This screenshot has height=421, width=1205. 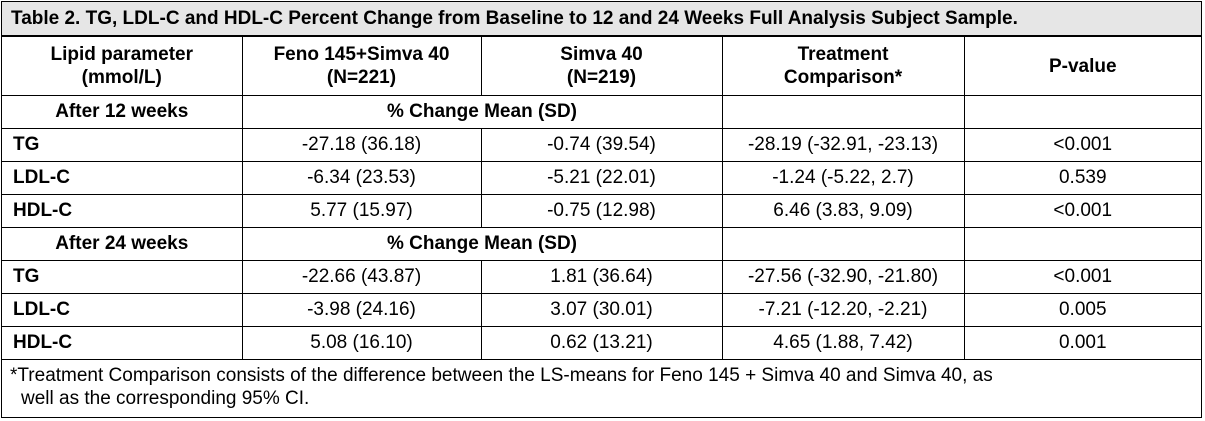 I want to click on section-label: After 24 weeks, so click(x=122, y=244).